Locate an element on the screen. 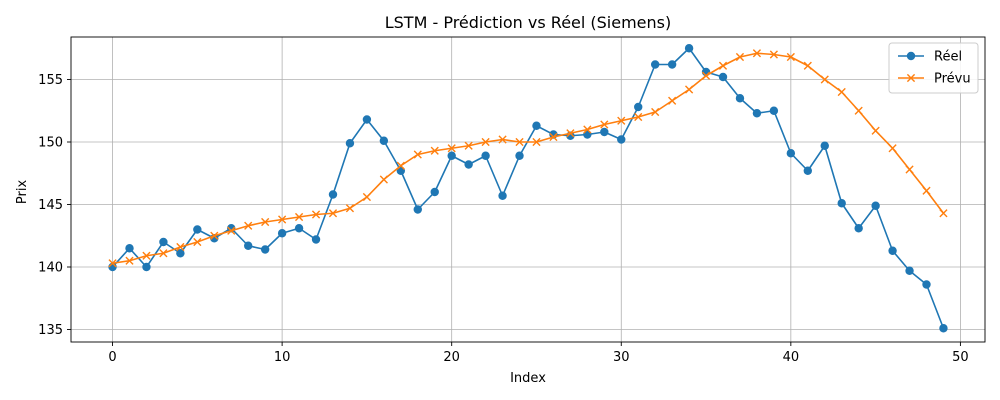 The height and width of the screenshot is (400, 1000). legend-label: Réel is located at coordinates (948, 57).